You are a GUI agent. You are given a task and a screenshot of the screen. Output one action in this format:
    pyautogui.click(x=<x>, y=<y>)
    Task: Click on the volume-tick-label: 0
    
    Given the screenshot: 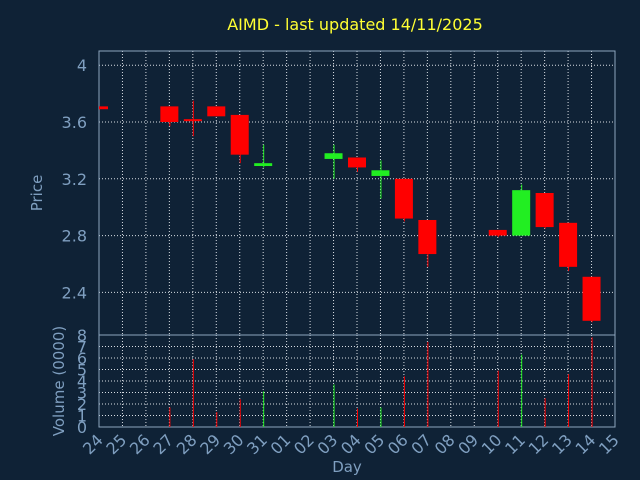 What is the action you would take?
    pyautogui.click(x=82, y=427)
    